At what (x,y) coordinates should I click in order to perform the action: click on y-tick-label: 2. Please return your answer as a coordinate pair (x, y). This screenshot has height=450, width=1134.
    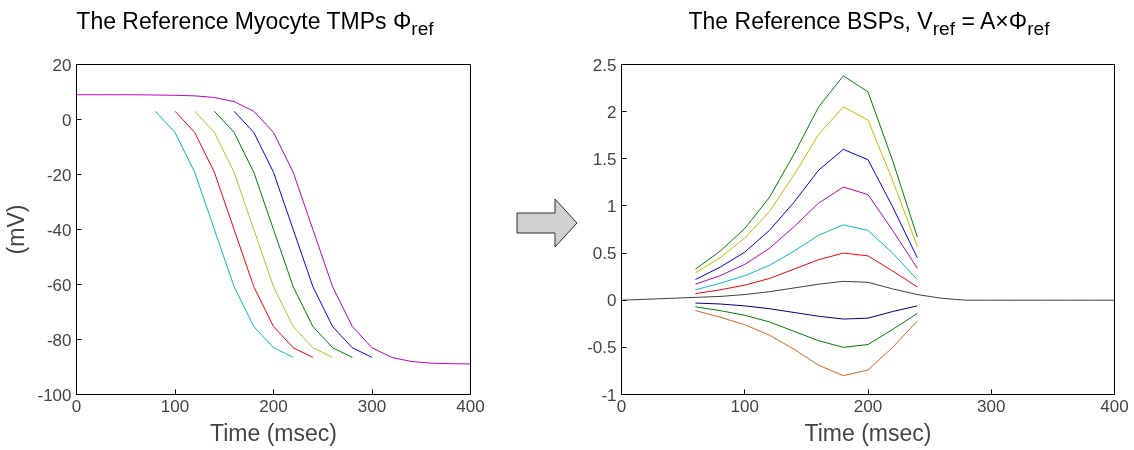
    Looking at the image, I should click on (612, 112).